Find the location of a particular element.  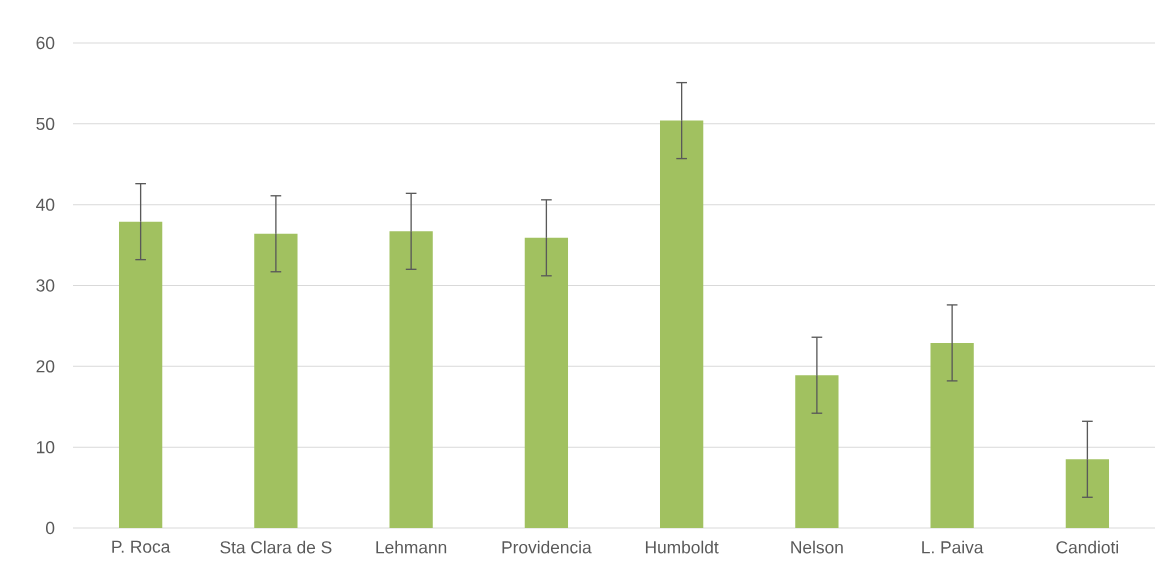

y-tick-label: 50 is located at coordinates (45, 123).